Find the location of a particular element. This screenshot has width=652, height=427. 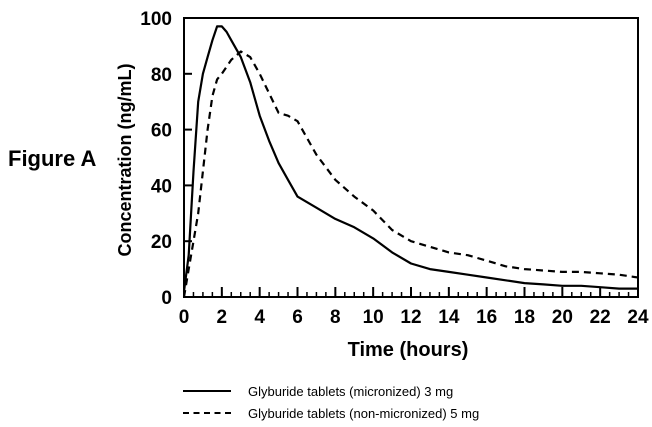

y-axis-label: Concentration (ng/mL) is located at coordinates (125, 160).